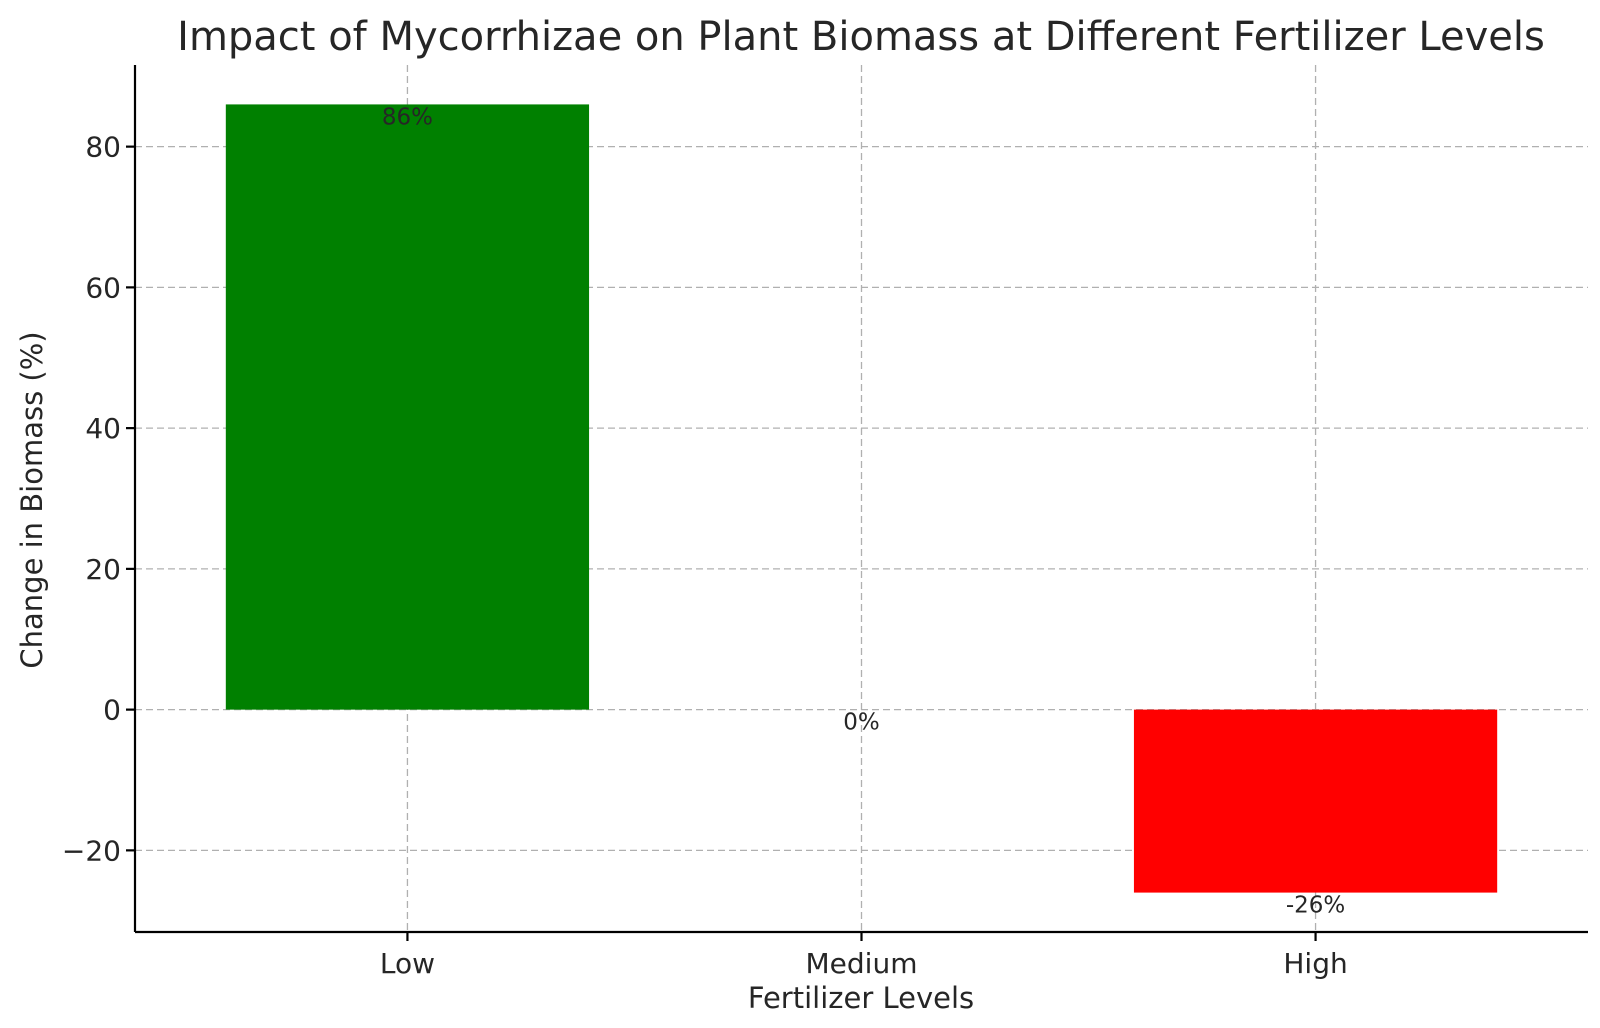 The height and width of the screenshot is (1028, 1600). Describe the element at coordinates (112, 710) in the screenshot. I see `y-tick-label: 0` at that location.